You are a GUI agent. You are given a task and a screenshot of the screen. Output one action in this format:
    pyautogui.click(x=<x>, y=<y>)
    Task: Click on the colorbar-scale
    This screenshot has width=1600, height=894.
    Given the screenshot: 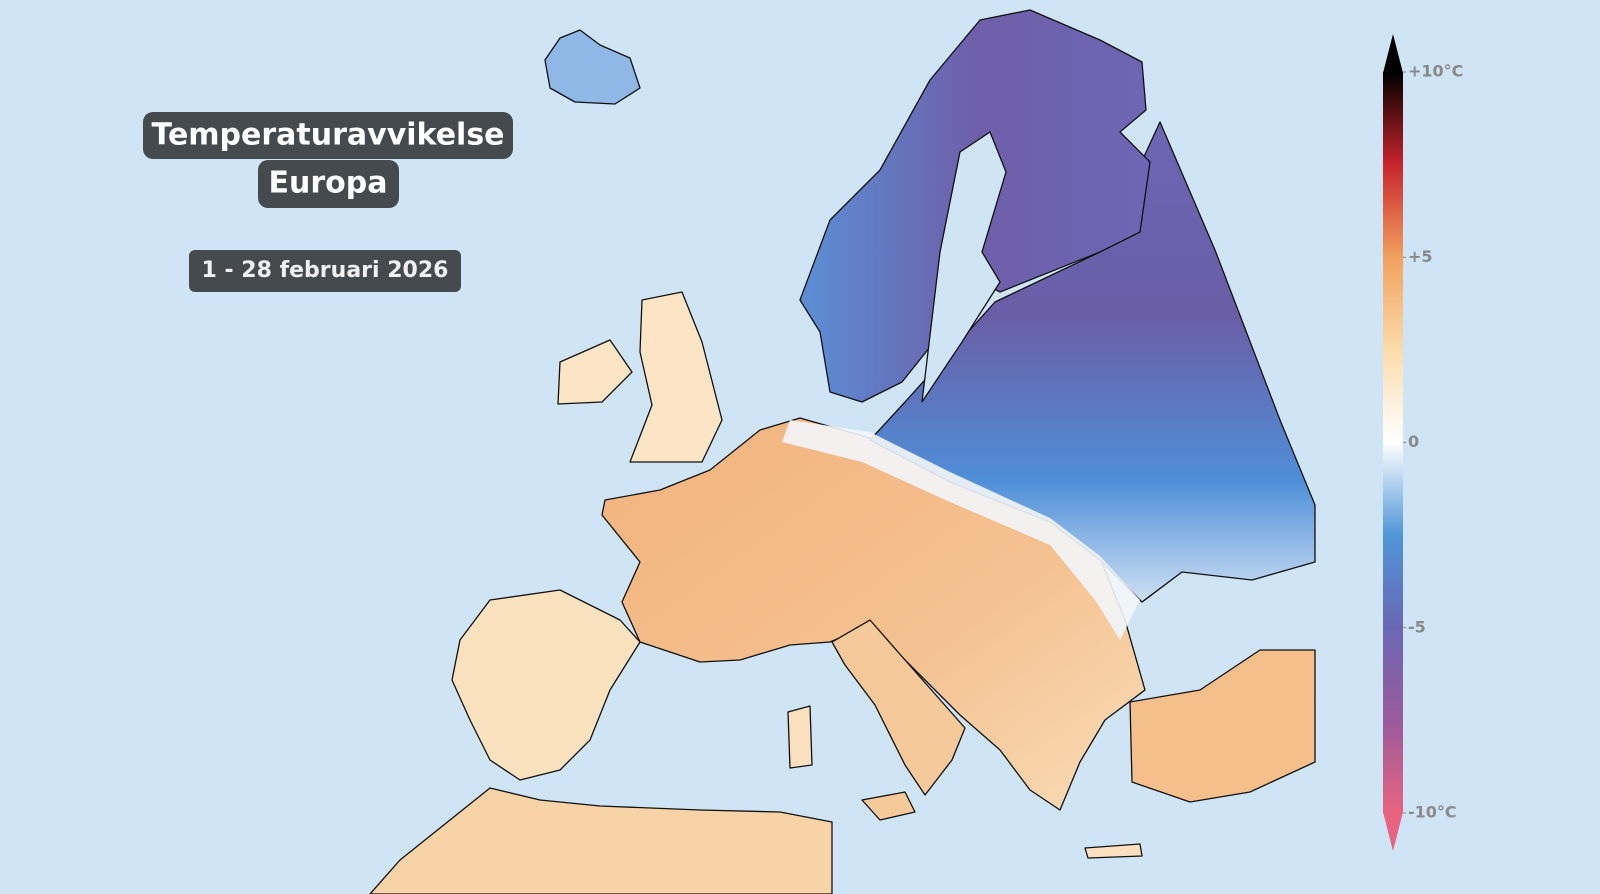 What is the action you would take?
    pyautogui.click(x=1393, y=442)
    